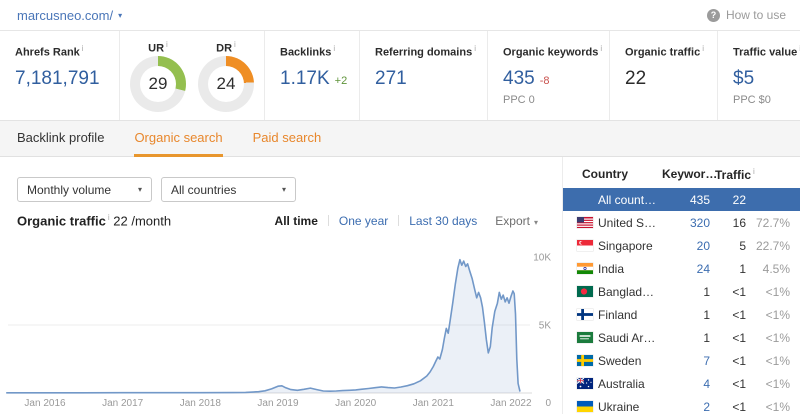 The width and height of the screenshot is (800, 414). I want to click on domain-selector: marcusneo.com/ ▾, so click(69, 15).